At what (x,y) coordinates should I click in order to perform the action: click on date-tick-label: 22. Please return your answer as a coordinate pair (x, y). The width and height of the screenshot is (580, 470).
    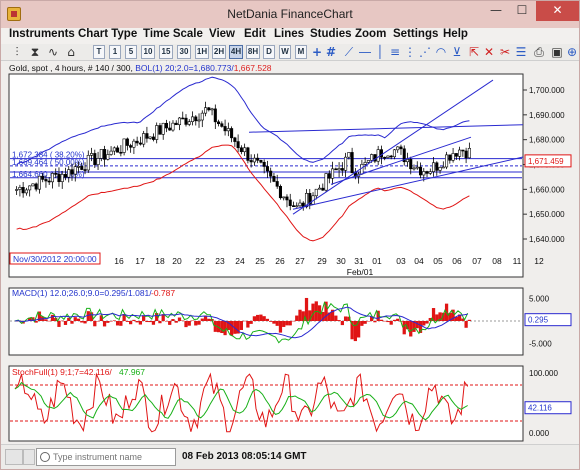
    Looking at the image, I should click on (200, 261).